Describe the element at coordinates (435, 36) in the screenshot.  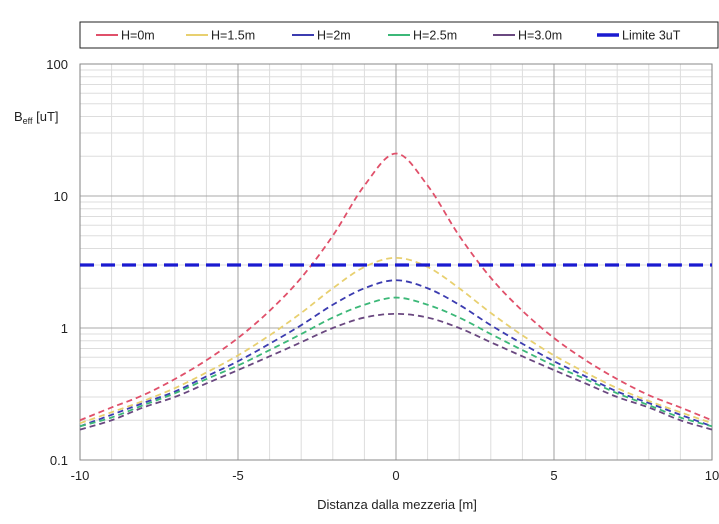
I see `legend-label: H=2.5m` at that location.